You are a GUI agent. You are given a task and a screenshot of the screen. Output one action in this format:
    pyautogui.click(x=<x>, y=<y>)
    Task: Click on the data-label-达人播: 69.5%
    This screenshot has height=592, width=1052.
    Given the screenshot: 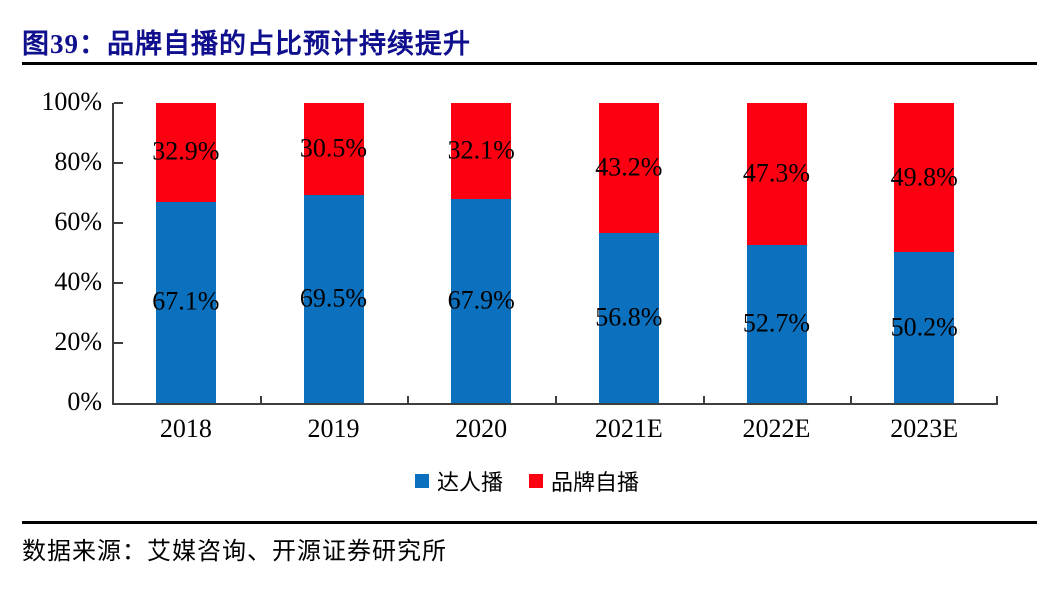 What is the action you would take?
    pyautogui.click(x=333, y=298)
    